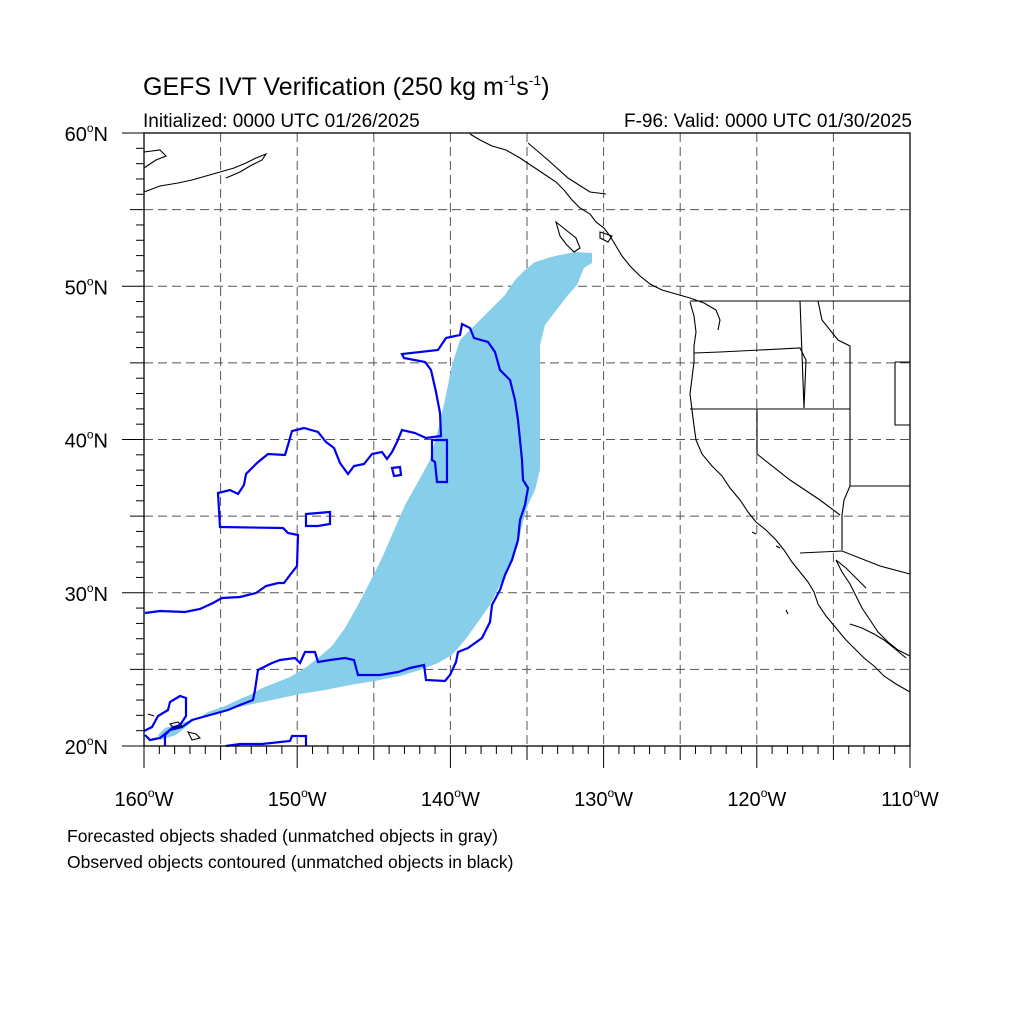 This screenshot has height=1024, width=1024. I want to click on bc-islands, so click(583, 236).